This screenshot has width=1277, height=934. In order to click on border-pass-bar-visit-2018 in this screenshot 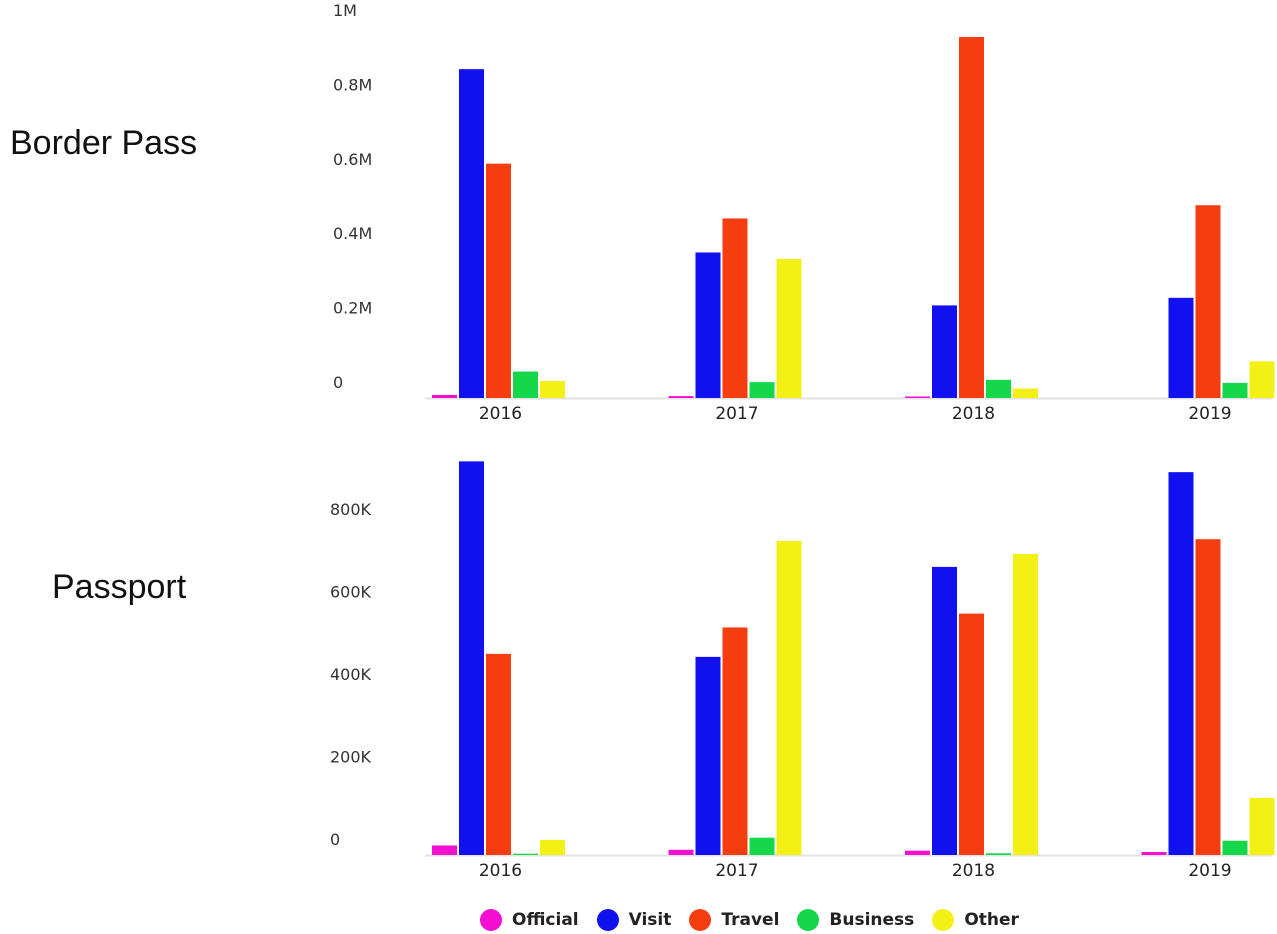, I will do `click(944, 351)`.